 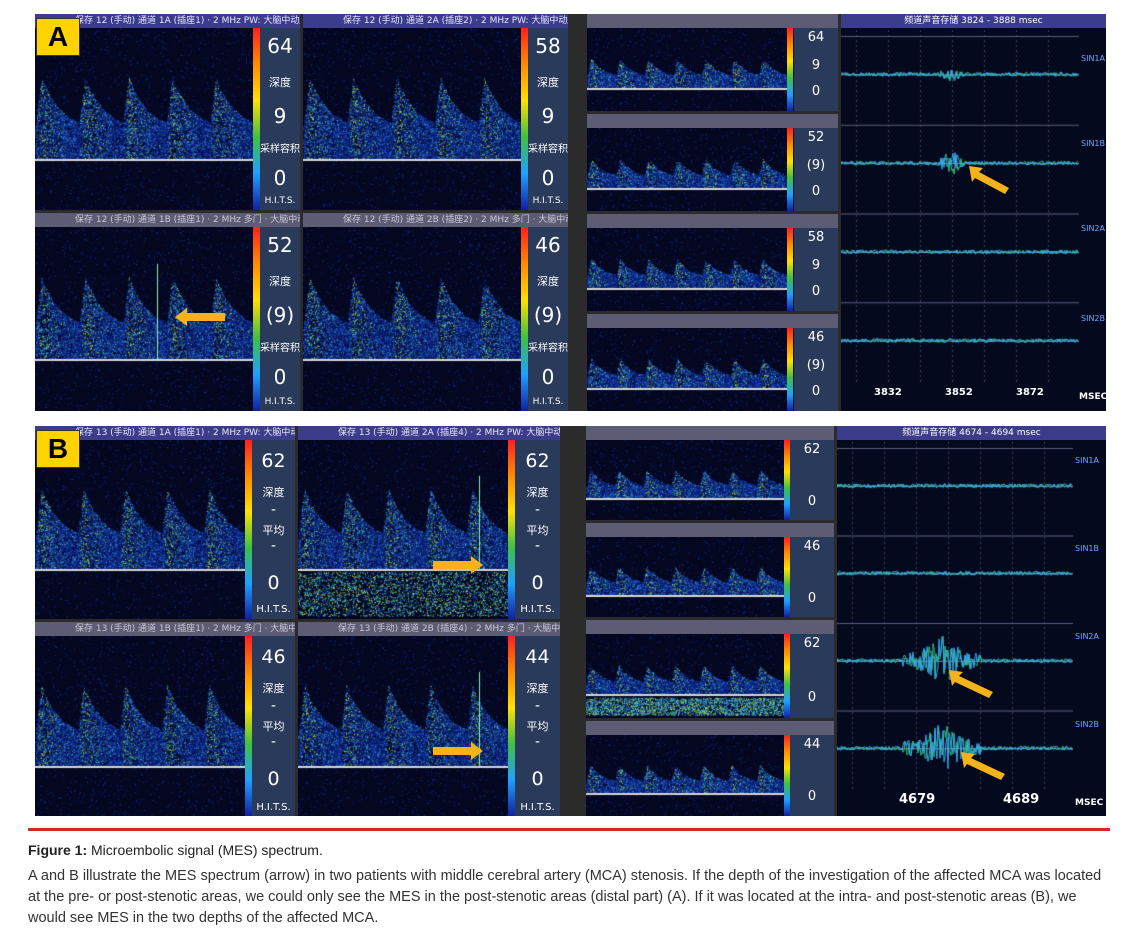 I want to click on trace-header: 频道声音存储 4674 - 4694 msec, so click(x=971, y=433).